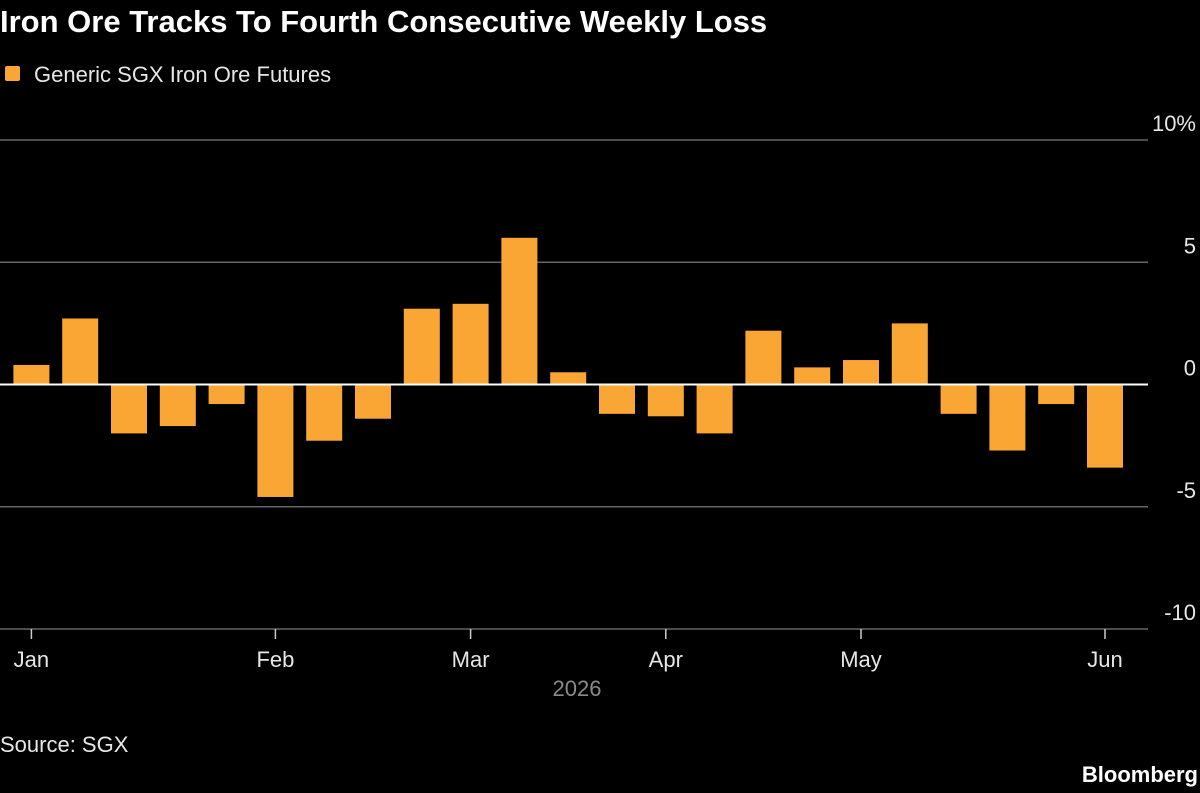 The image size is (1200, 793). Describe the element at coordinates (1174, 123) in the screenshot. I see `y-tick-label: 10%` at that location.